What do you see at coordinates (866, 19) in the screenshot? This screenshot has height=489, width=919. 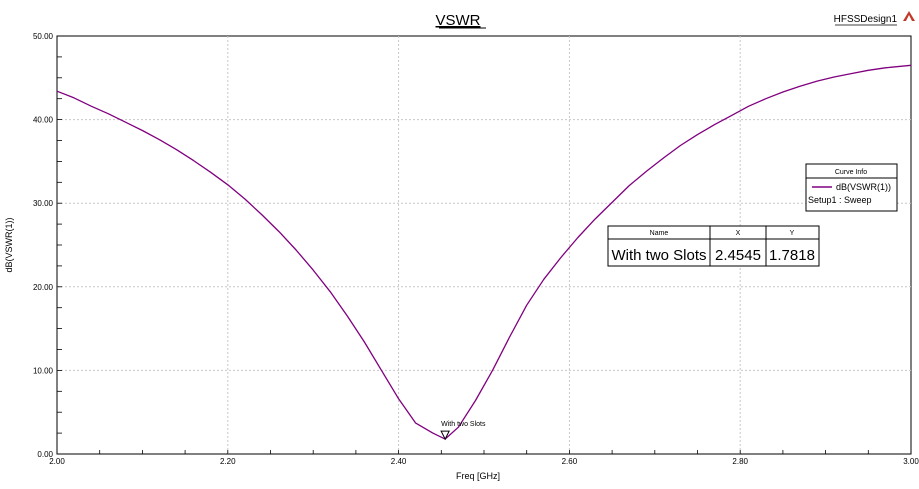 I see `design-name: HFSSDesign1` at bounding box center [866, 19].